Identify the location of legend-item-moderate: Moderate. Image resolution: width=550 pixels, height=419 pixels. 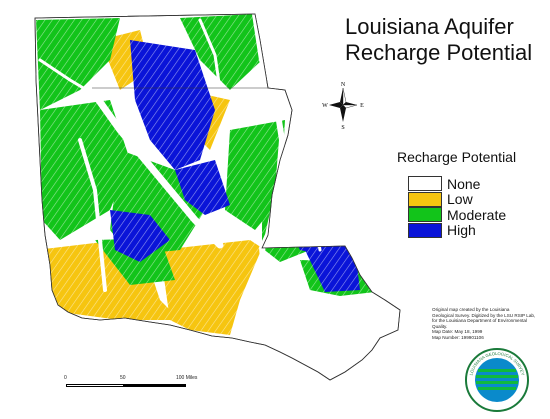
(457, 215).